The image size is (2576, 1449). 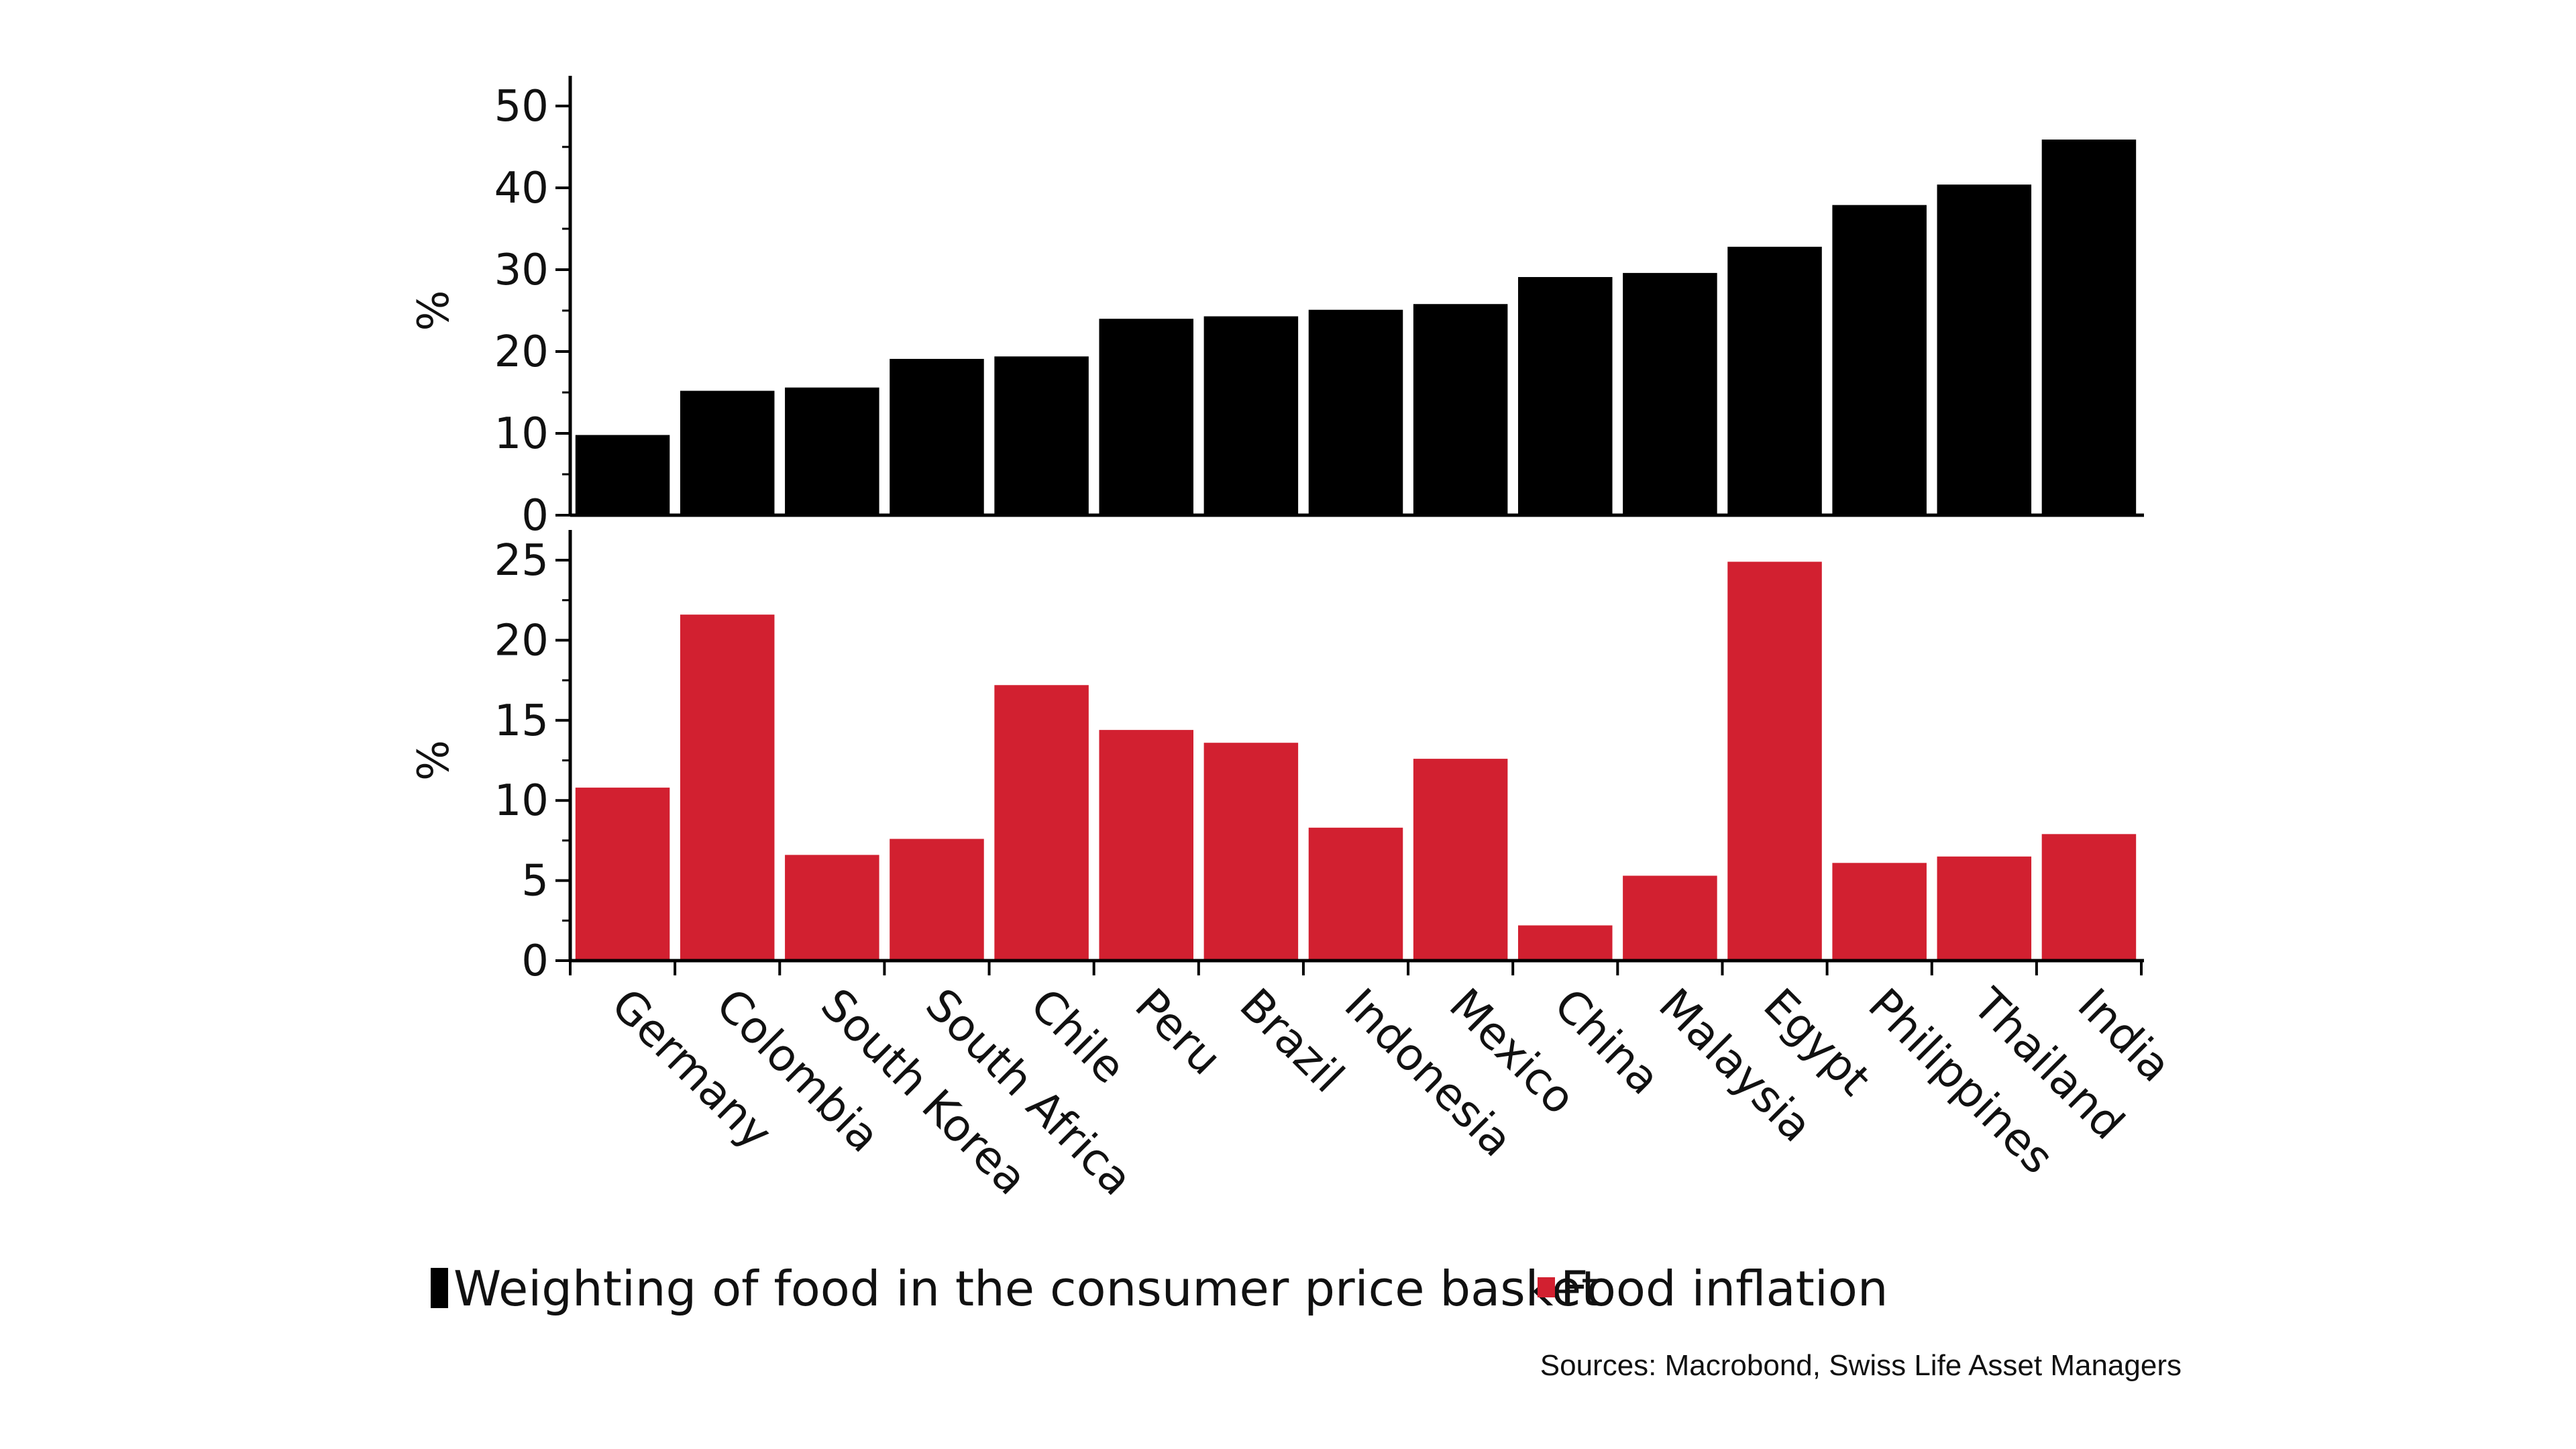 What do you see at coordinates (937, 436) in the screenshot?
I see `bar-weighting-south-africa` at bounding box center [937, 436].